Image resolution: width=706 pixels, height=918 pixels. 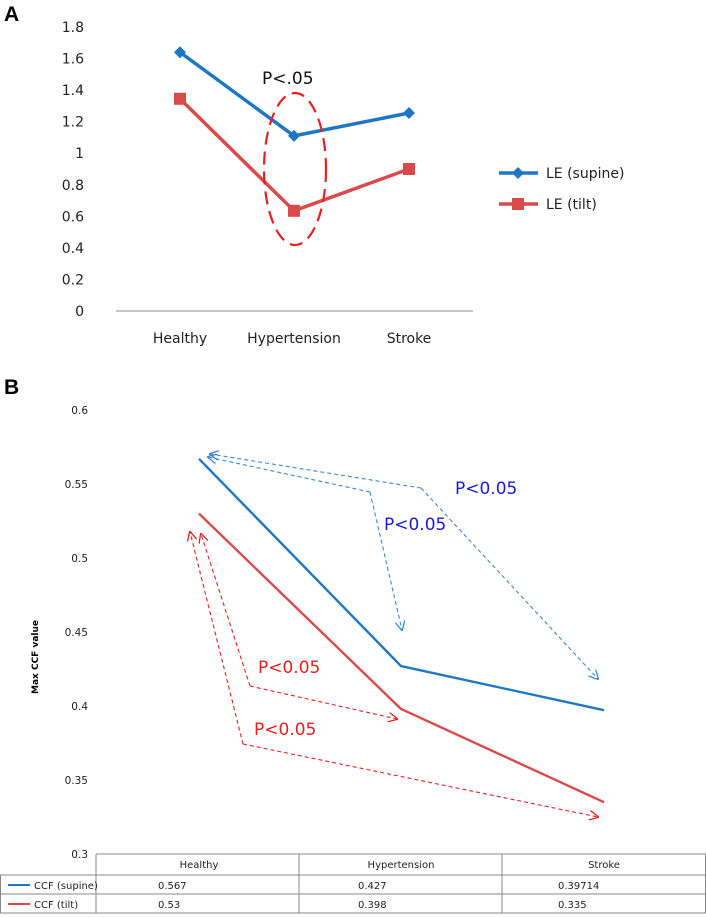 I want to click on legend-label-le-supine: LE (supine), so click(x=585, y=174).